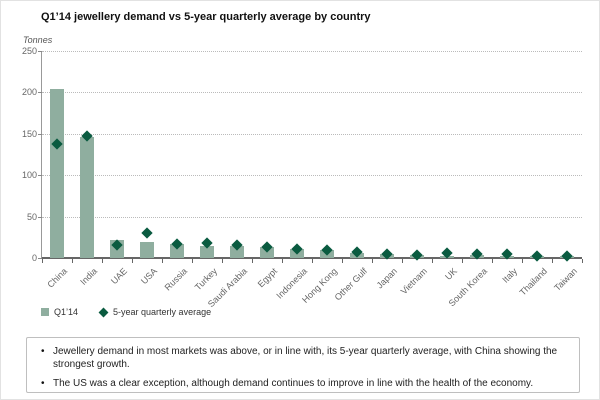 This screenshot has height=400, width=600. I want to click on y-tick-label: 0, so click(34, 258).